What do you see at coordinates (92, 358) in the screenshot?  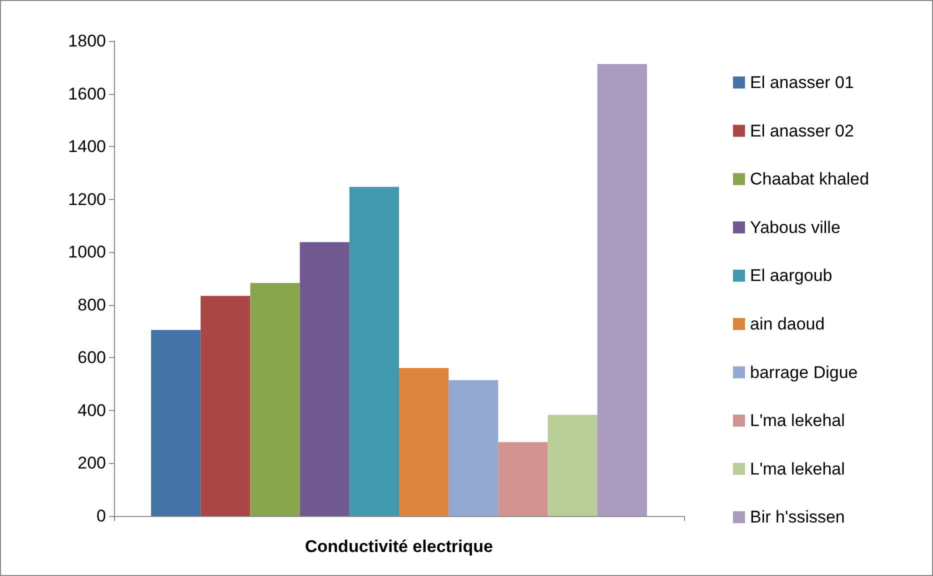 I see `y-tick-label: 600` at bounding box center [92, 358].